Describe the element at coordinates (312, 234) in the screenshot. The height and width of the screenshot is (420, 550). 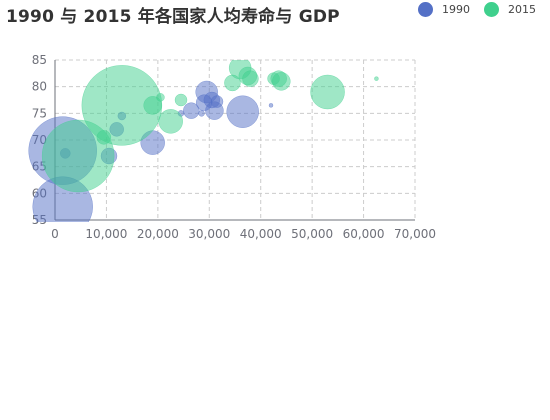
I see `x-tick-label: 50,000` at that location.